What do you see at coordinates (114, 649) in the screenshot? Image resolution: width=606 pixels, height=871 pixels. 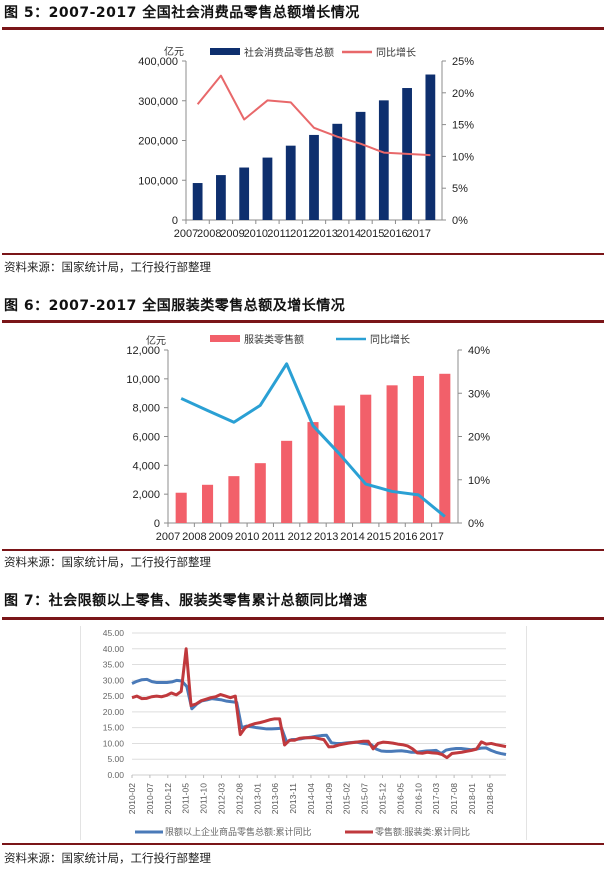 I see `y-axis-label: 40.00` at bounding box center [114, 649].